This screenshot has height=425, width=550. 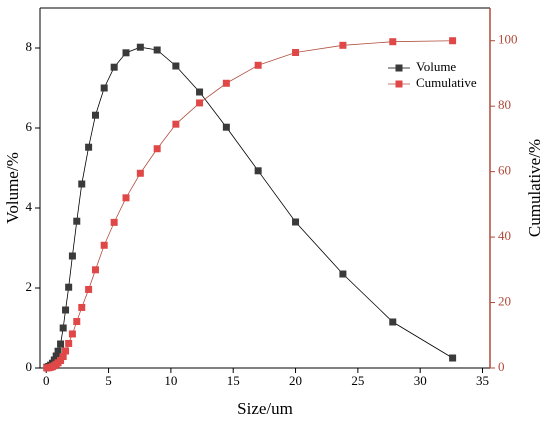 I want to click on y2-tick-label: 0, so click(x=501, y=366).